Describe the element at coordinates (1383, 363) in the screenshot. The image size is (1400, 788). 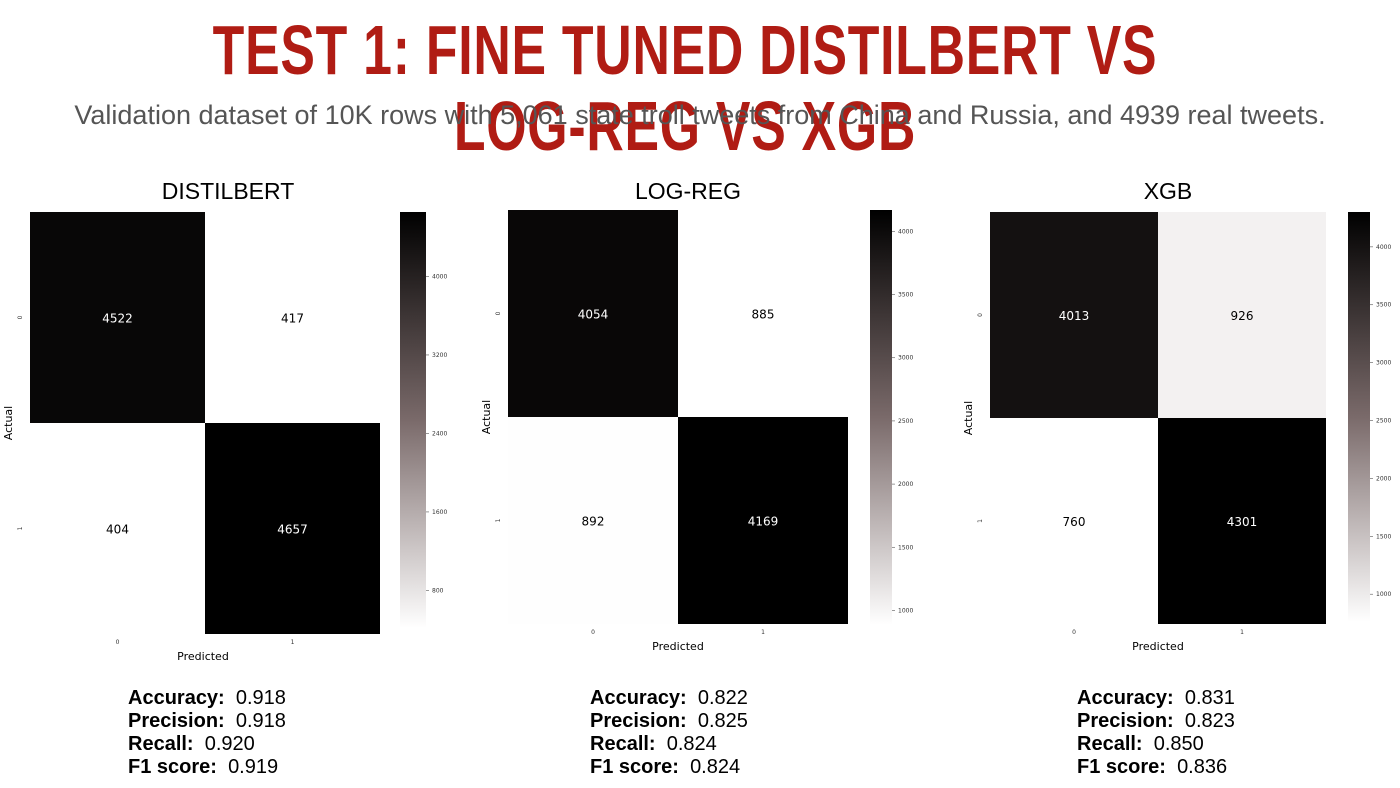
I see `colorbar-tick-label: 3000` at that location.